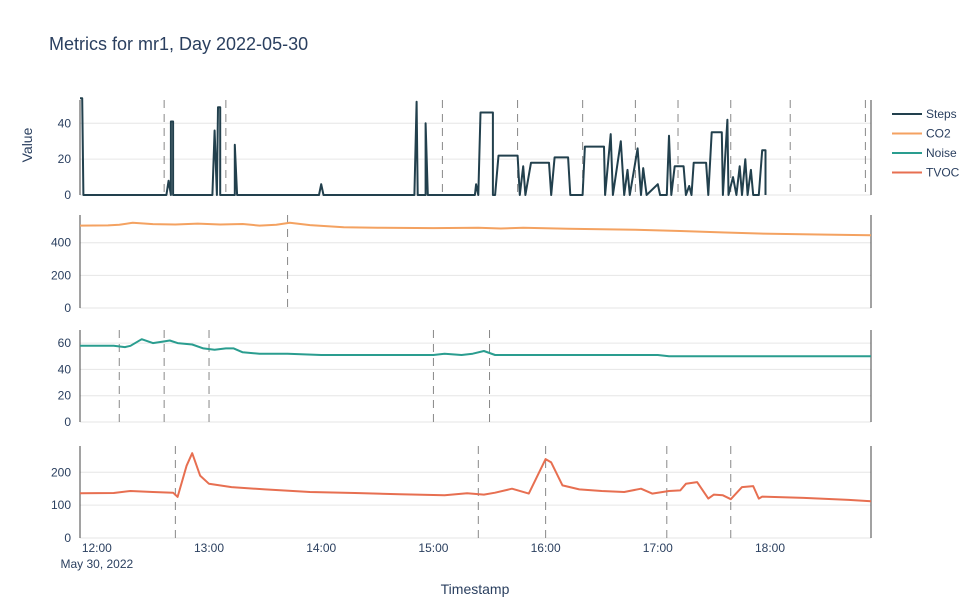 This screenshot has height=615, width=978. I want to click on y-tick-label-steps: 0, so click(67, 195).